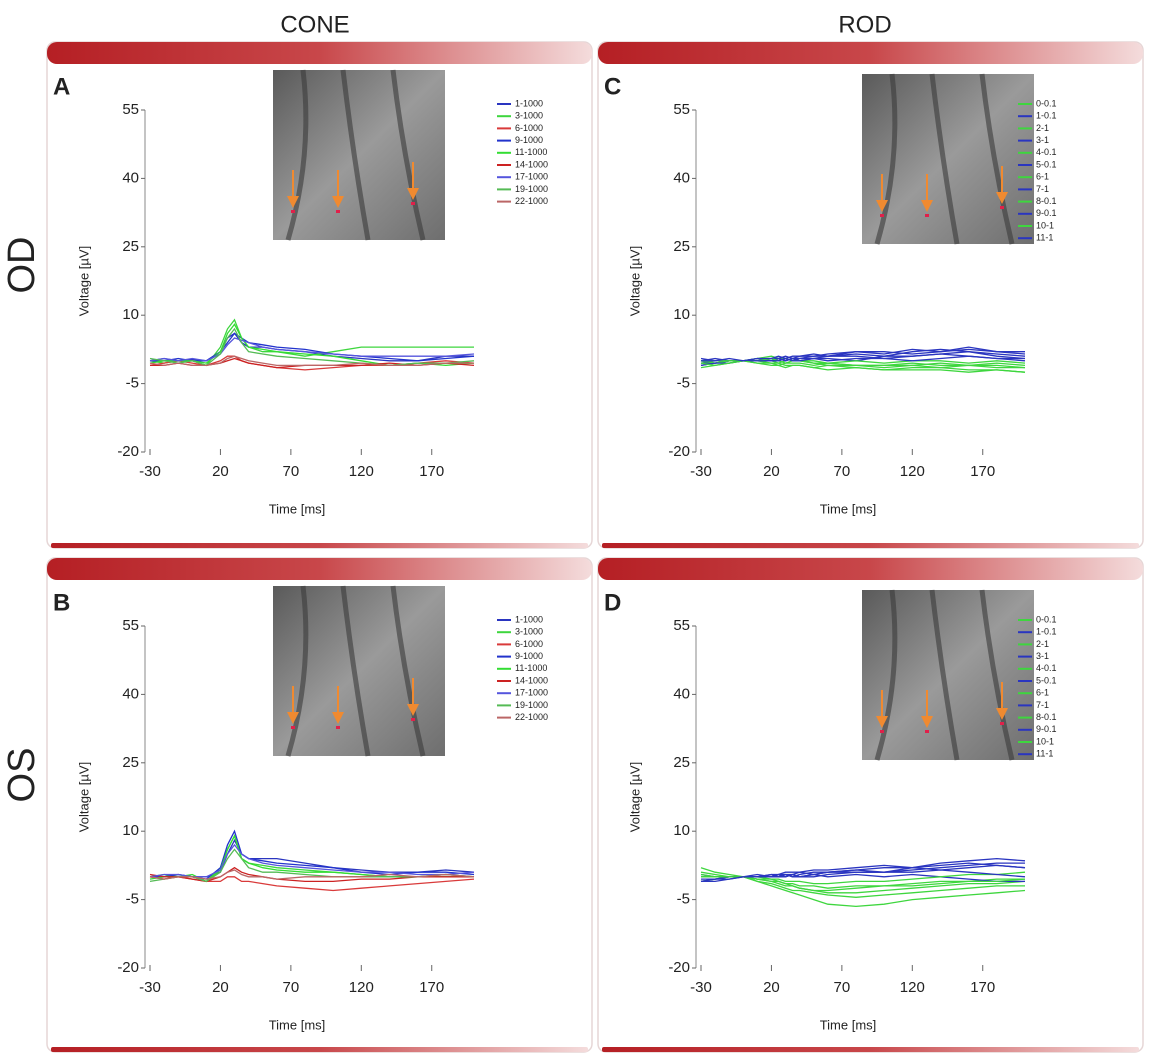 The width and height of the screenshot is (1151, 1056). I want to click on legend-label: 9-1000, so click(529, 656).